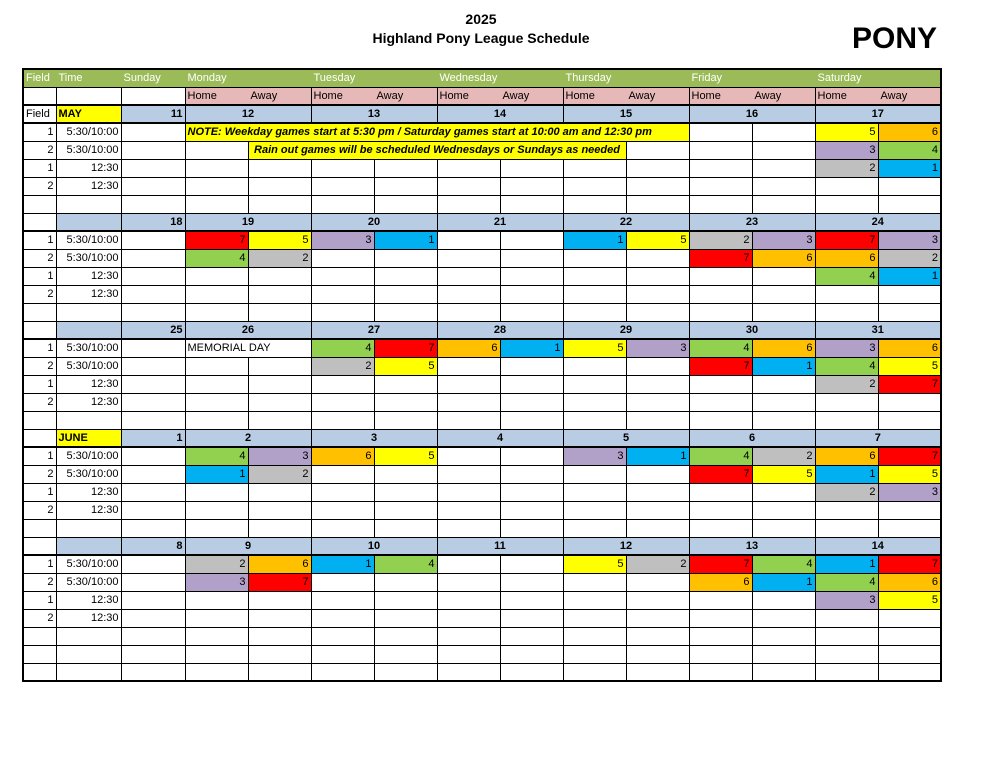 The image size is (984, 759). Describe the element at coordinates (531, 96) in the screenshot. I see `away-label-wednesday: Away` at that location.